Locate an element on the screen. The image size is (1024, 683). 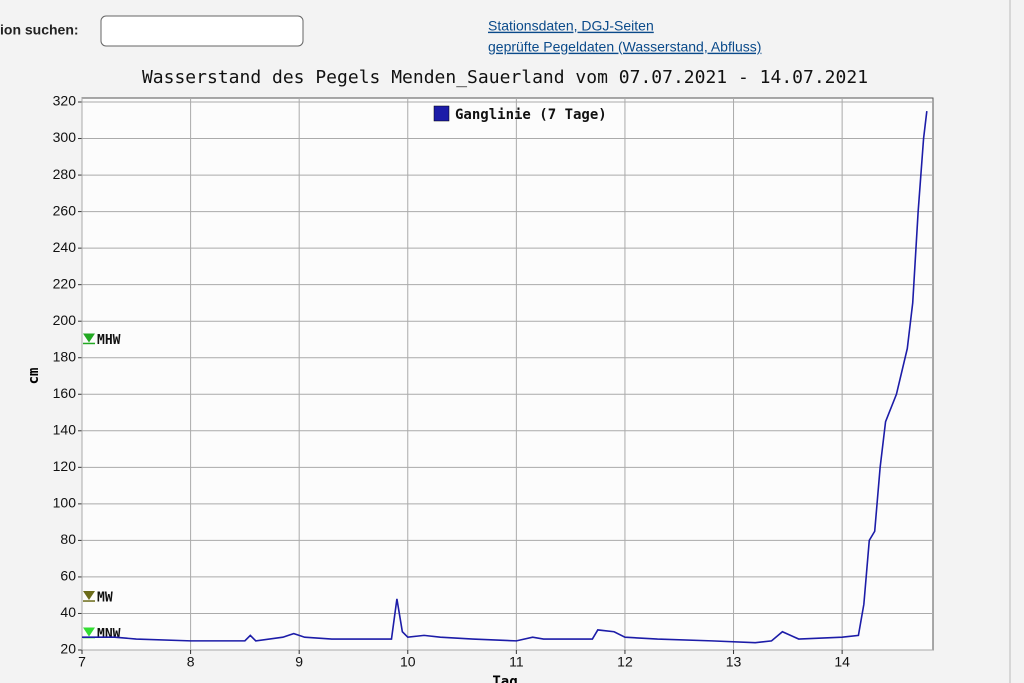
y-tick-label: 120 is located at coordinates (65, 466).